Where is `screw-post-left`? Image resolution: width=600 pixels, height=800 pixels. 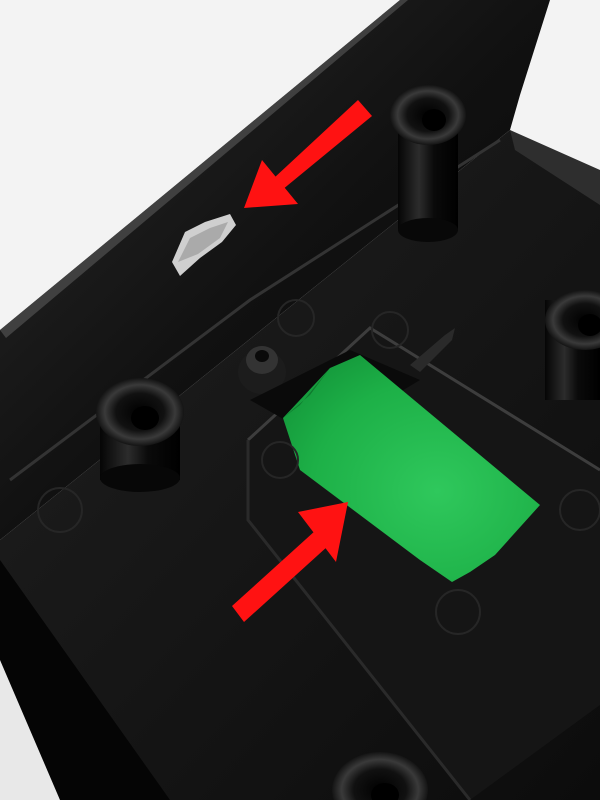 screw-post-left is located at coordinates (140, 435).